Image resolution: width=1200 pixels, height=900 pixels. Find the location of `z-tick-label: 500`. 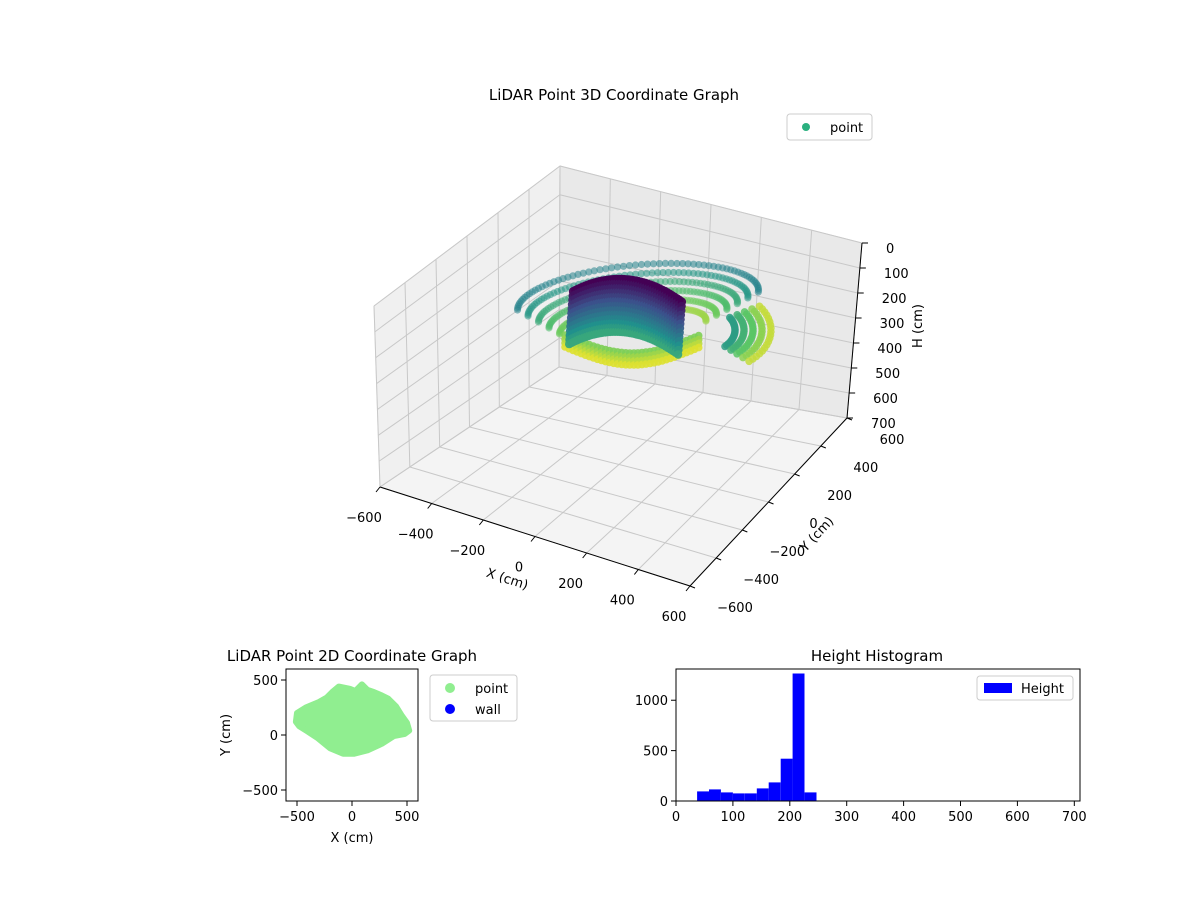

z-tick-label: 500 is located at coordinates (887, 374).